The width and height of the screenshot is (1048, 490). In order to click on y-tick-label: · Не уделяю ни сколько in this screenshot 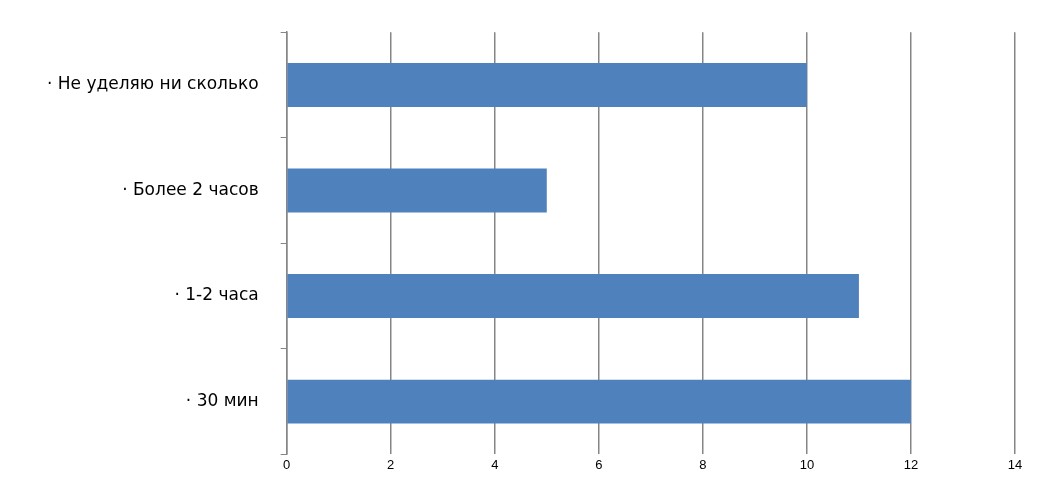, I will do `click(153, 83)`.